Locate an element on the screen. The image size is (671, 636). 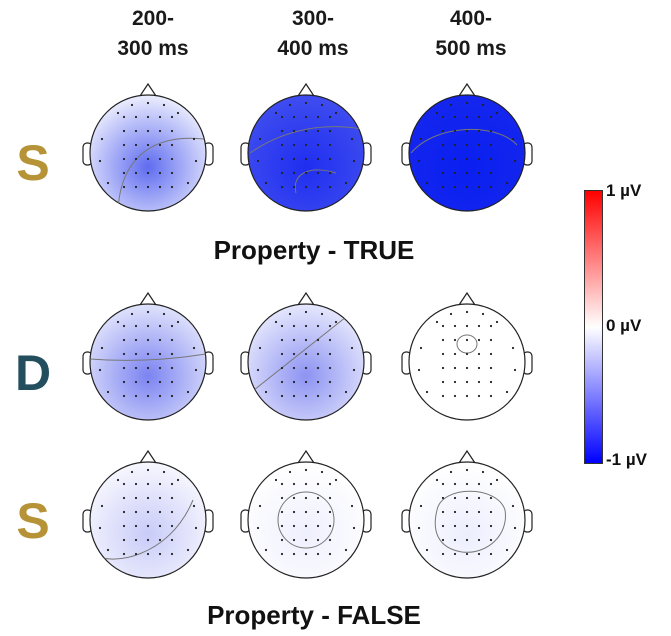
column-header-200-300: 200- 300 ms is located at coordinates (153, 33).